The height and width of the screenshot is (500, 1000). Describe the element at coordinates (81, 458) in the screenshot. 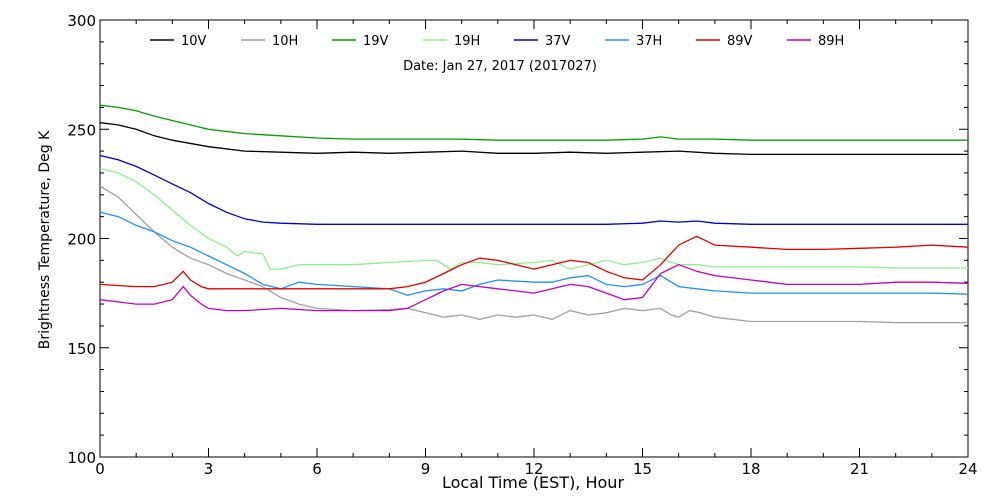

I see `y-tick-label: 100` at that location.